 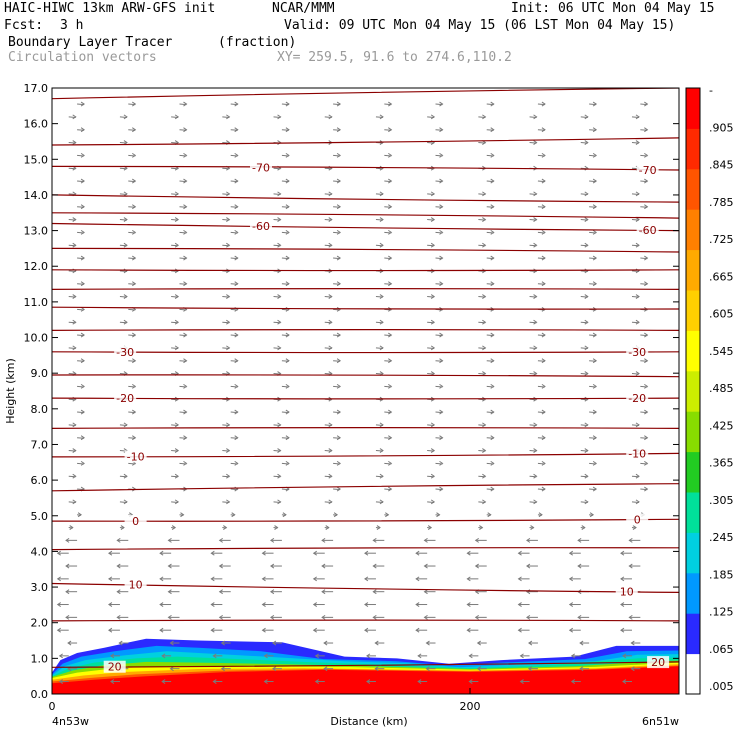 What do you see at coordinates (36, 338) in the screenshot?
I see `y-tick-label: 10.0` at bounding box center [36, 338].